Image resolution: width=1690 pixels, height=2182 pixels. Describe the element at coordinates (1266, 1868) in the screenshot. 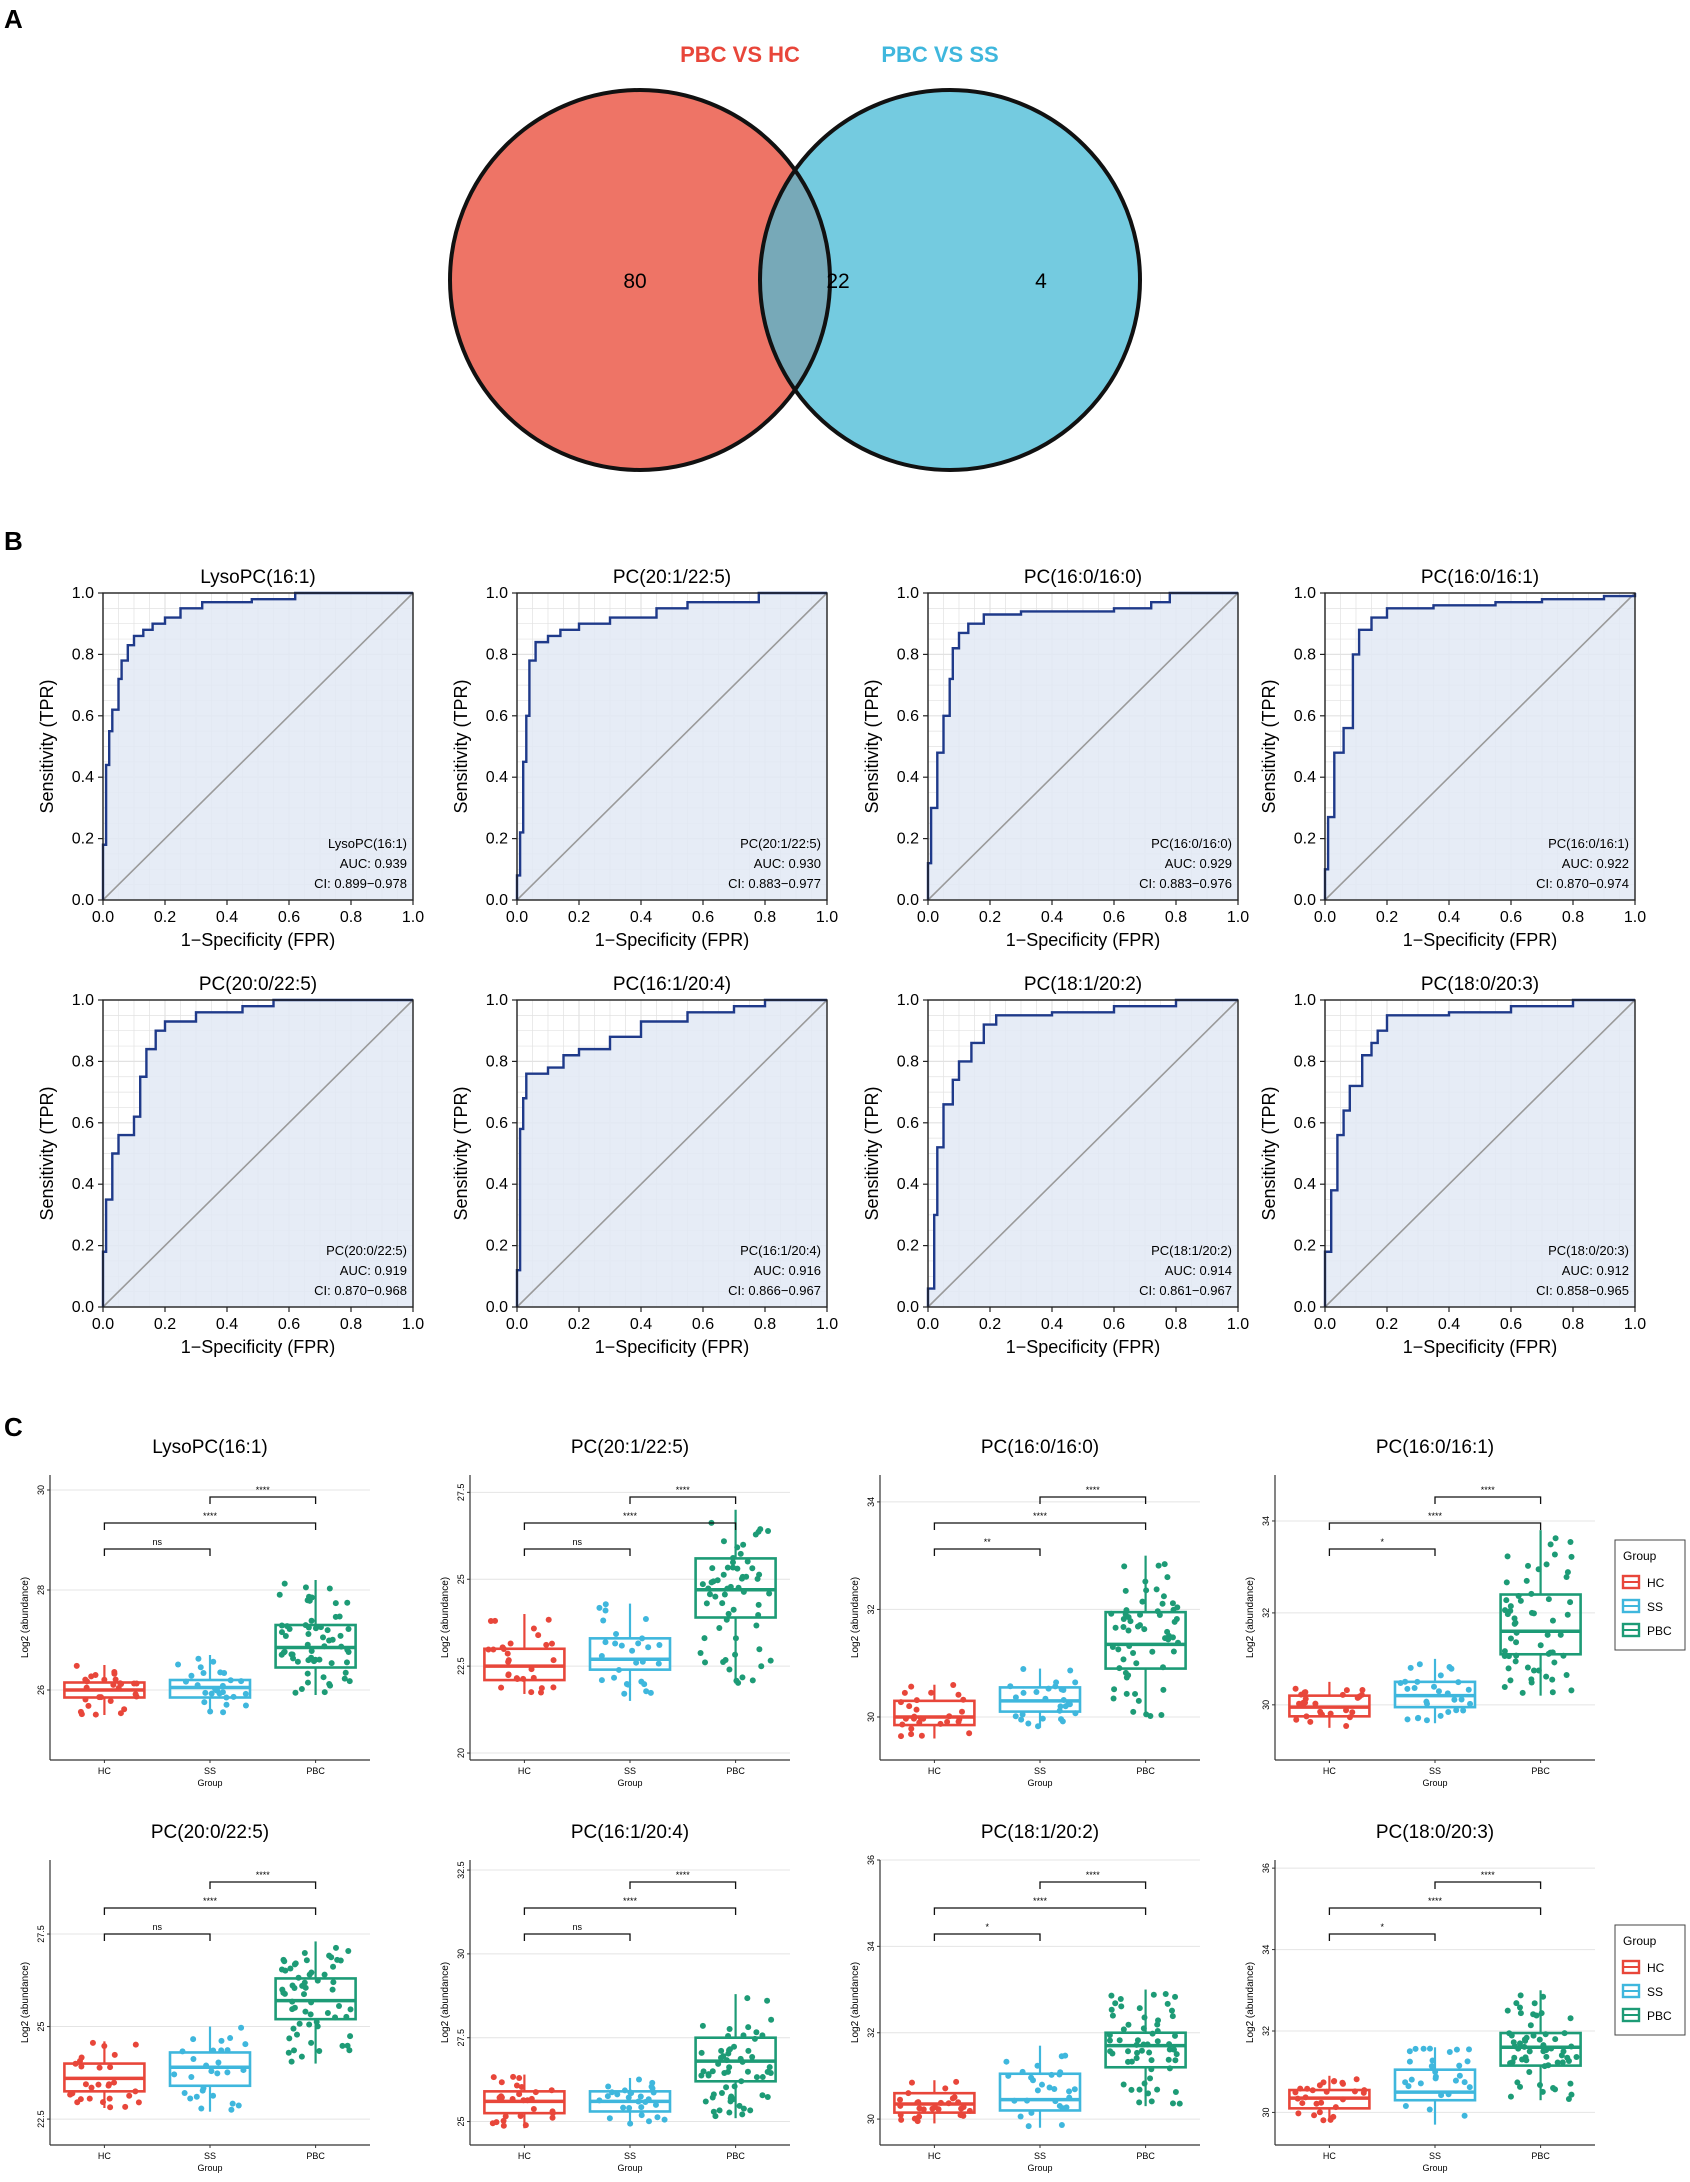

I see `boxplot-y-tick-label: 36` at that location.